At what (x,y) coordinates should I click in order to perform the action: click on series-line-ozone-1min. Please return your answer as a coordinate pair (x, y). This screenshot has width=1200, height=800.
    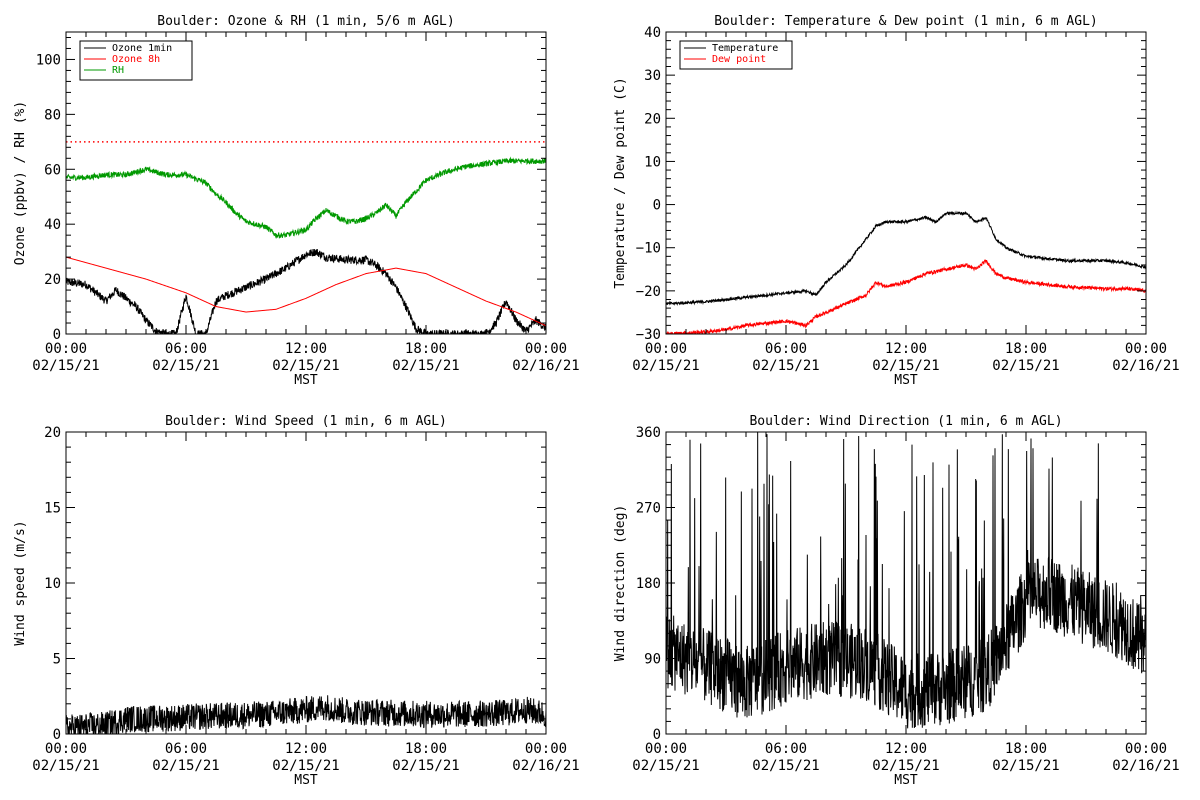
    Looking at the image, I should click on (306, 291).